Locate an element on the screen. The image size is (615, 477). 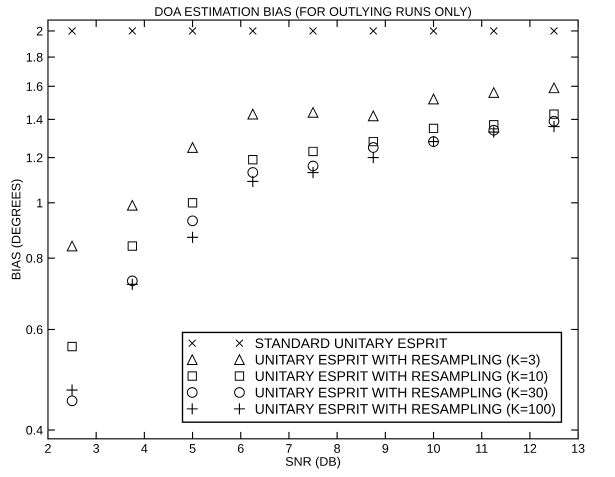
y-tick-label: 1.8 is located at coordinates (34, 57).